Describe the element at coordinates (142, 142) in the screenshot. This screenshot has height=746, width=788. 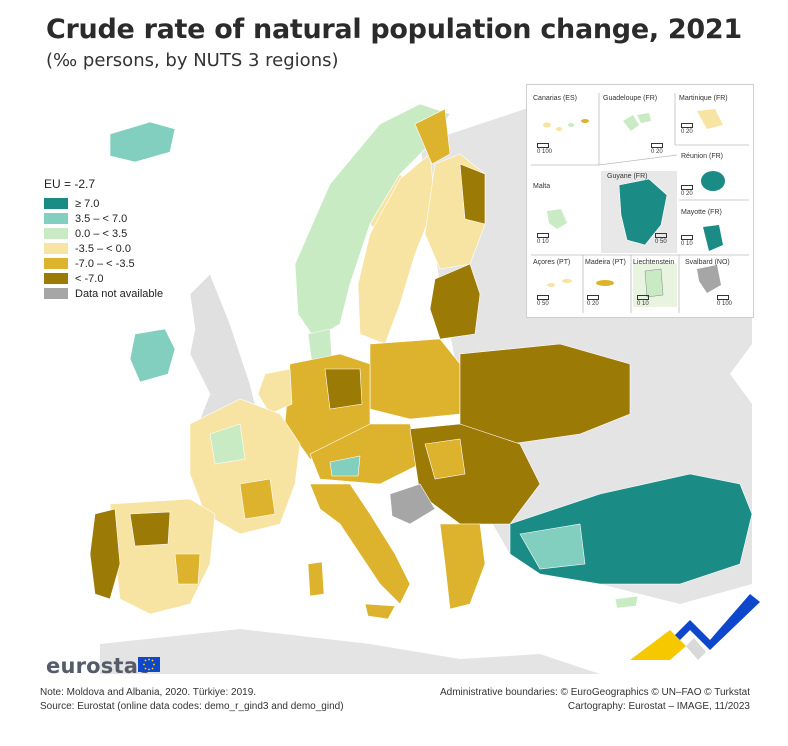
I see `region-iceland` at that location.